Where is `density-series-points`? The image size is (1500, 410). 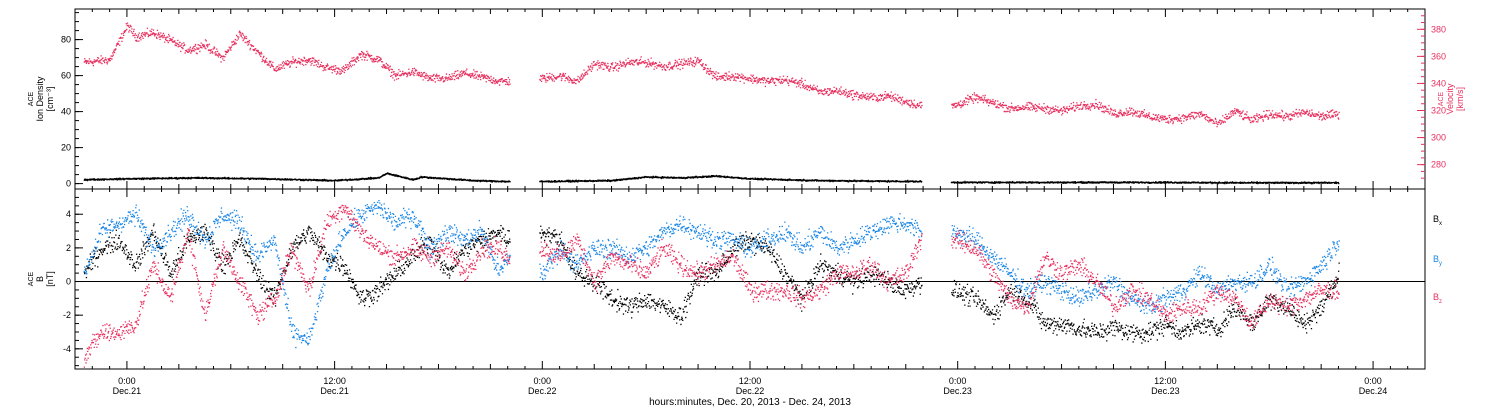
density-series-points is located at coordinates (711, 178).